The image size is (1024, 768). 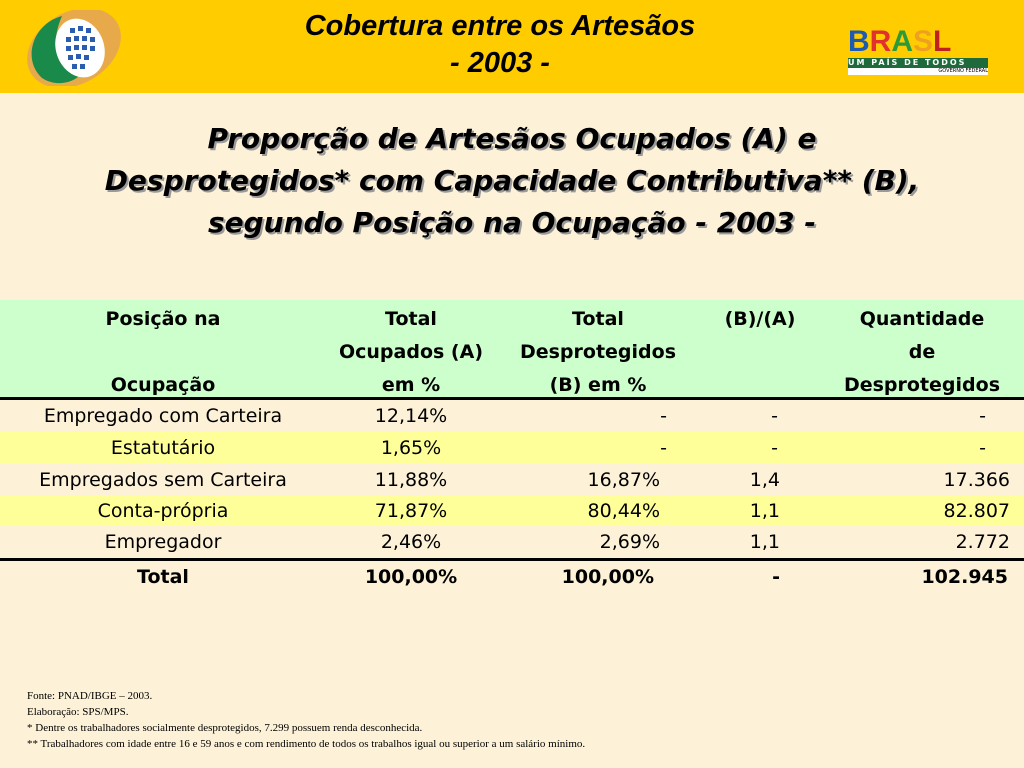 I want to click on cell: 82.807, so click(x=976, y=511).